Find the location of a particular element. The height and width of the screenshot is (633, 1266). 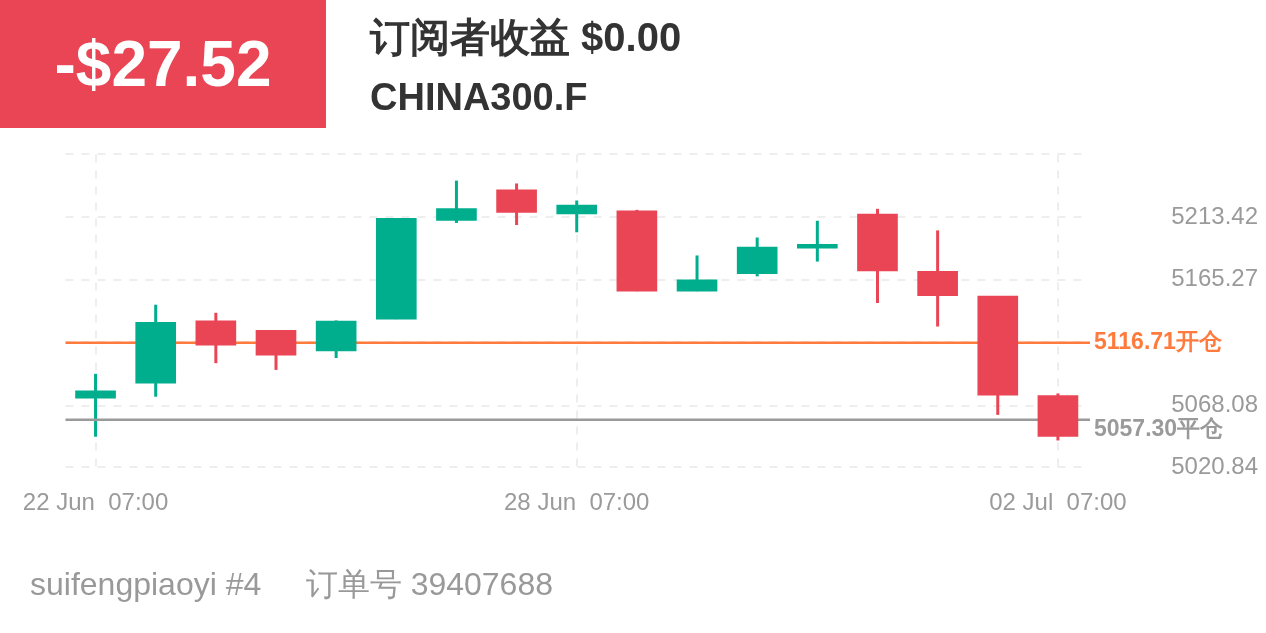

y-tick-label: 5068.08 is located at coordinates (1214, 404).